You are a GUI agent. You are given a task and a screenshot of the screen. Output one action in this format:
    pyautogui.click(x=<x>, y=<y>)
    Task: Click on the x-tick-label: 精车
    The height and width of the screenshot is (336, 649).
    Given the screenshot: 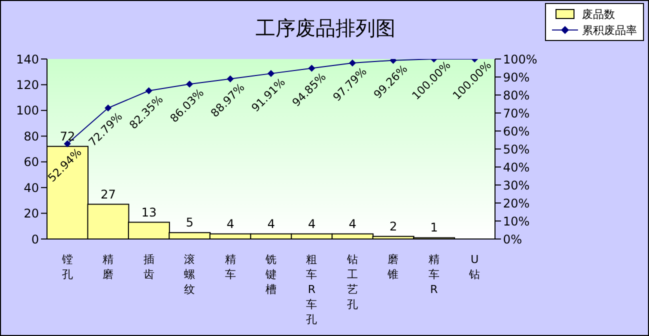 What is the action you would take?
    pyautogui.click(x=230, y=267)
    